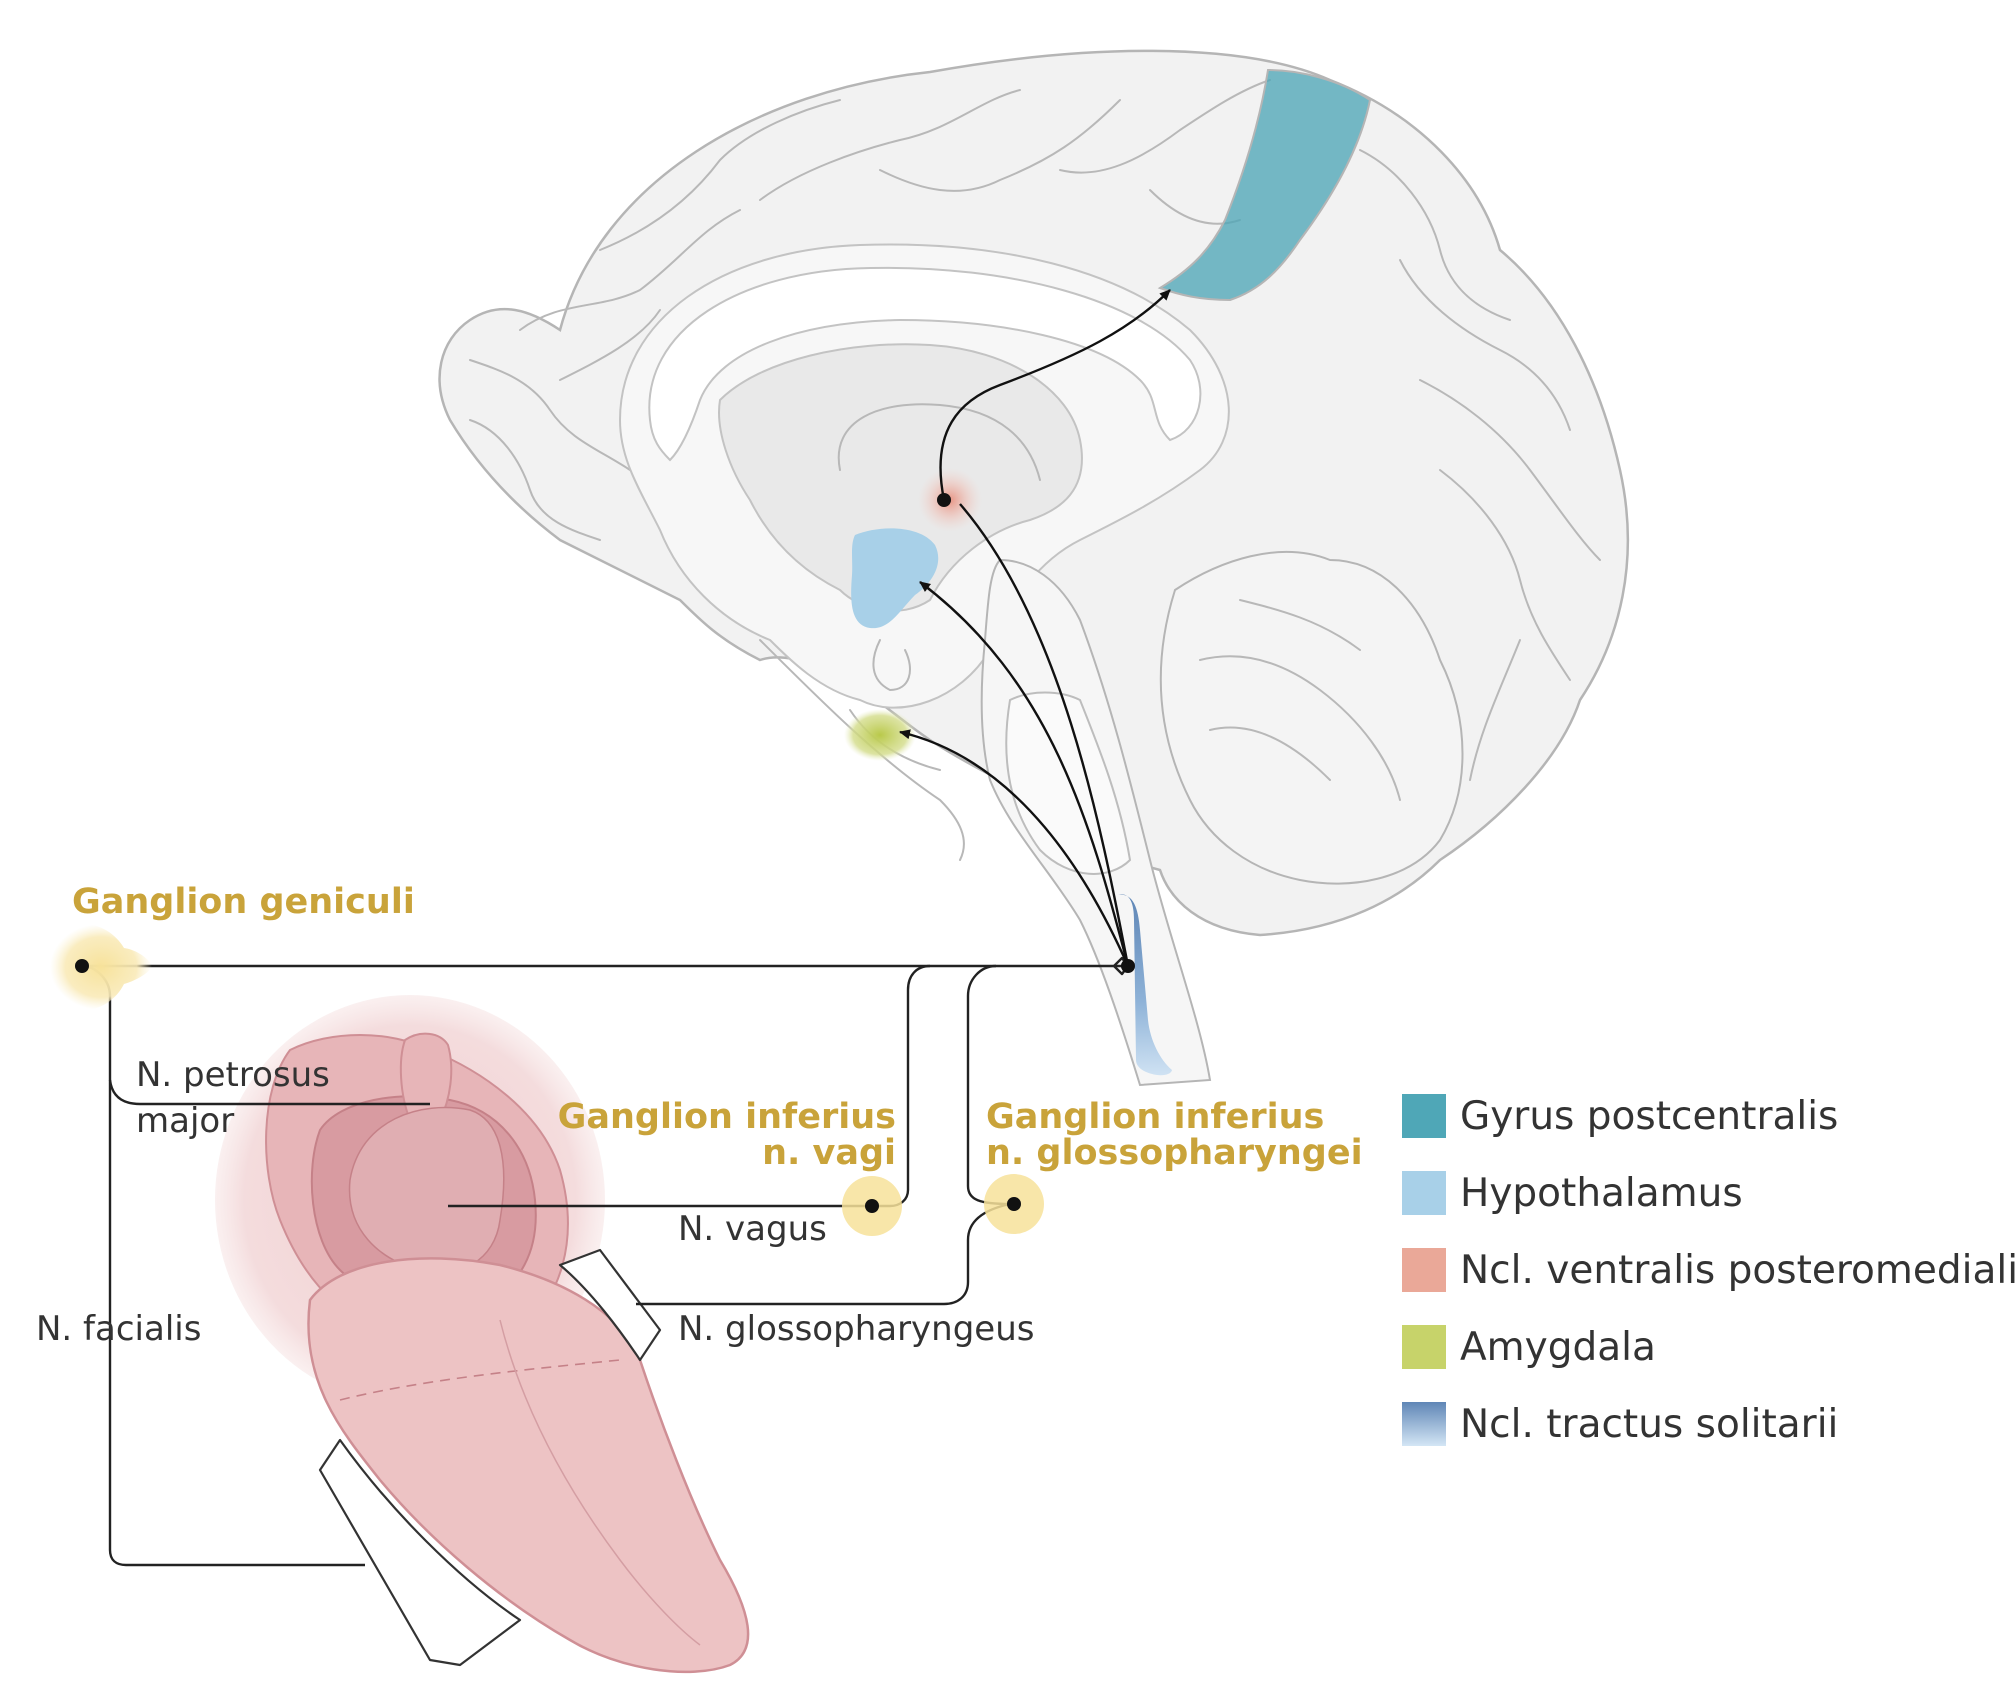  Describe the element at coordinates (1145, 985) in the screenshot. I see `ncl-tractus-solitarii-region` at that location.